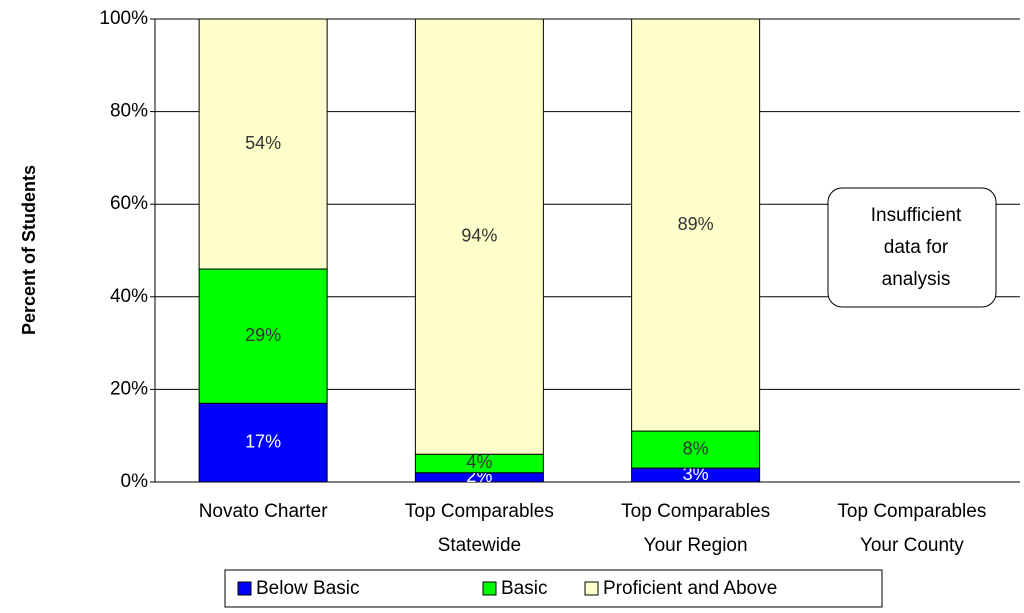  Describe the element at coordinates (690, 588) in the screenshot. I see `legend-label: Proficient and Above` at that location.